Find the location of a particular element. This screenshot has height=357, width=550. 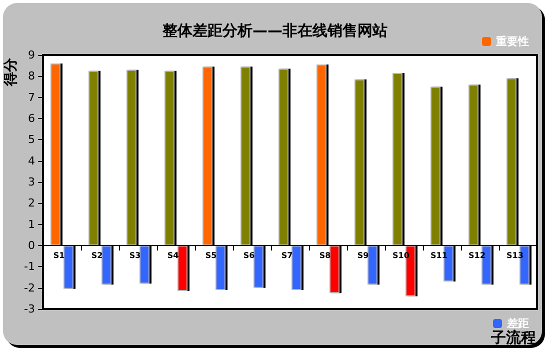

y-tick-label: 8 is located at coordinates (31, 76).